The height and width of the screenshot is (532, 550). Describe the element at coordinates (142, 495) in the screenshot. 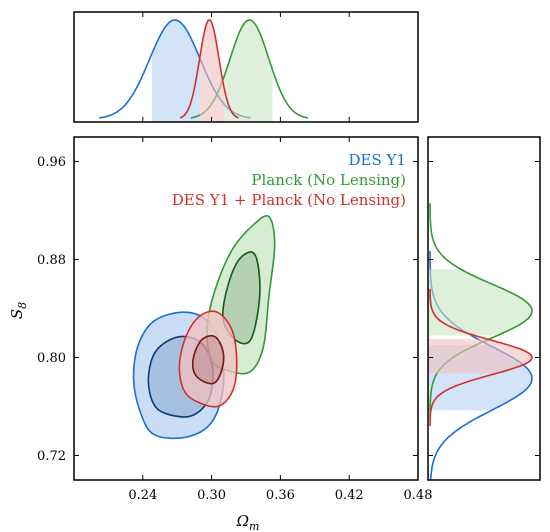

I see `x-tick-label: 0.24` at that location.